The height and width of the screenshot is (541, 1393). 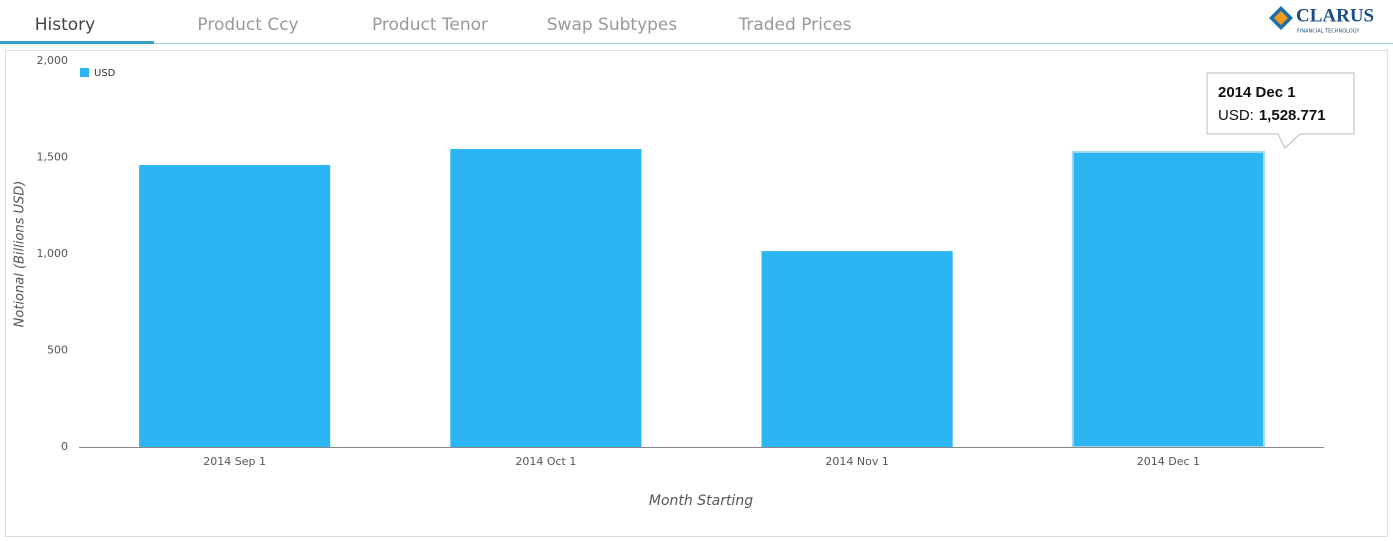 What do you see at coordinates (84, 72) in the screenshot?
I see `legend-swatch` at bounding box center [84, 72].